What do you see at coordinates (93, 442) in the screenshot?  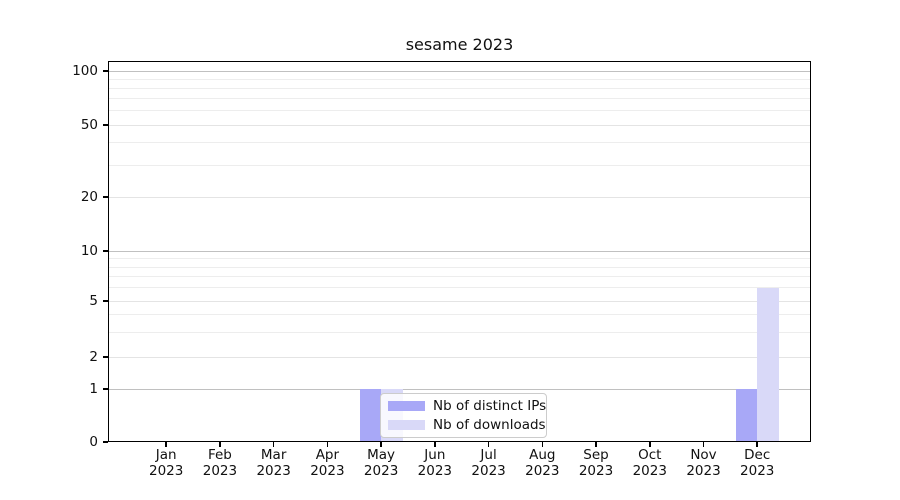 I see `y-tick-label-0: 0` at bounding box center [93, 442].